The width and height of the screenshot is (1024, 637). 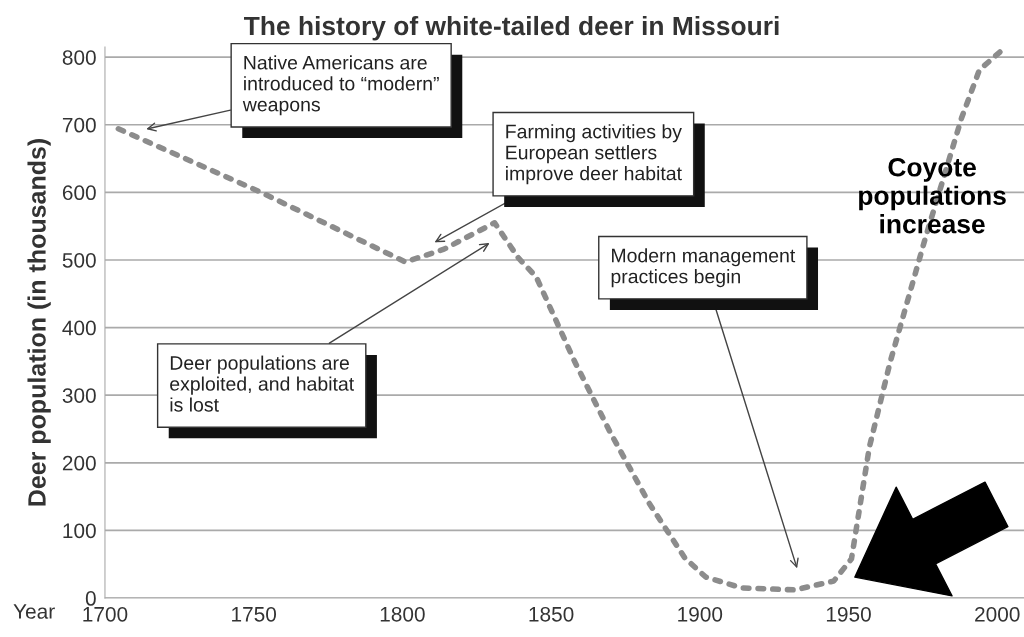 I want to click on x-tick-label: 1800, so click(x=402, y=614).